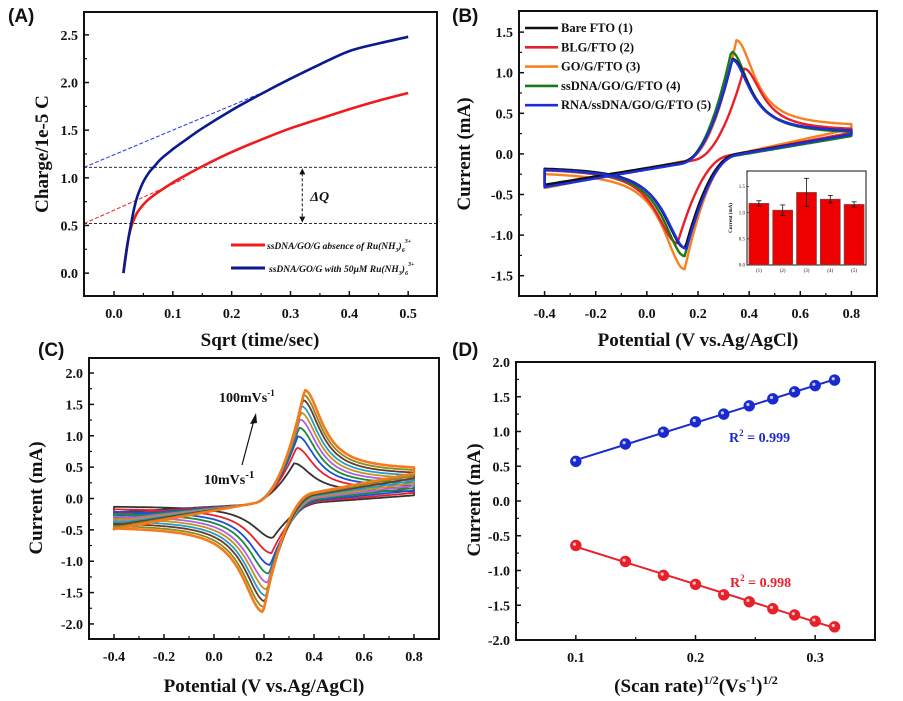  What do you see at coordinates (544, 314) in the screenshot?
I see `panel-b-x-tick-label: -0.4` at bounding box center [544, 314].